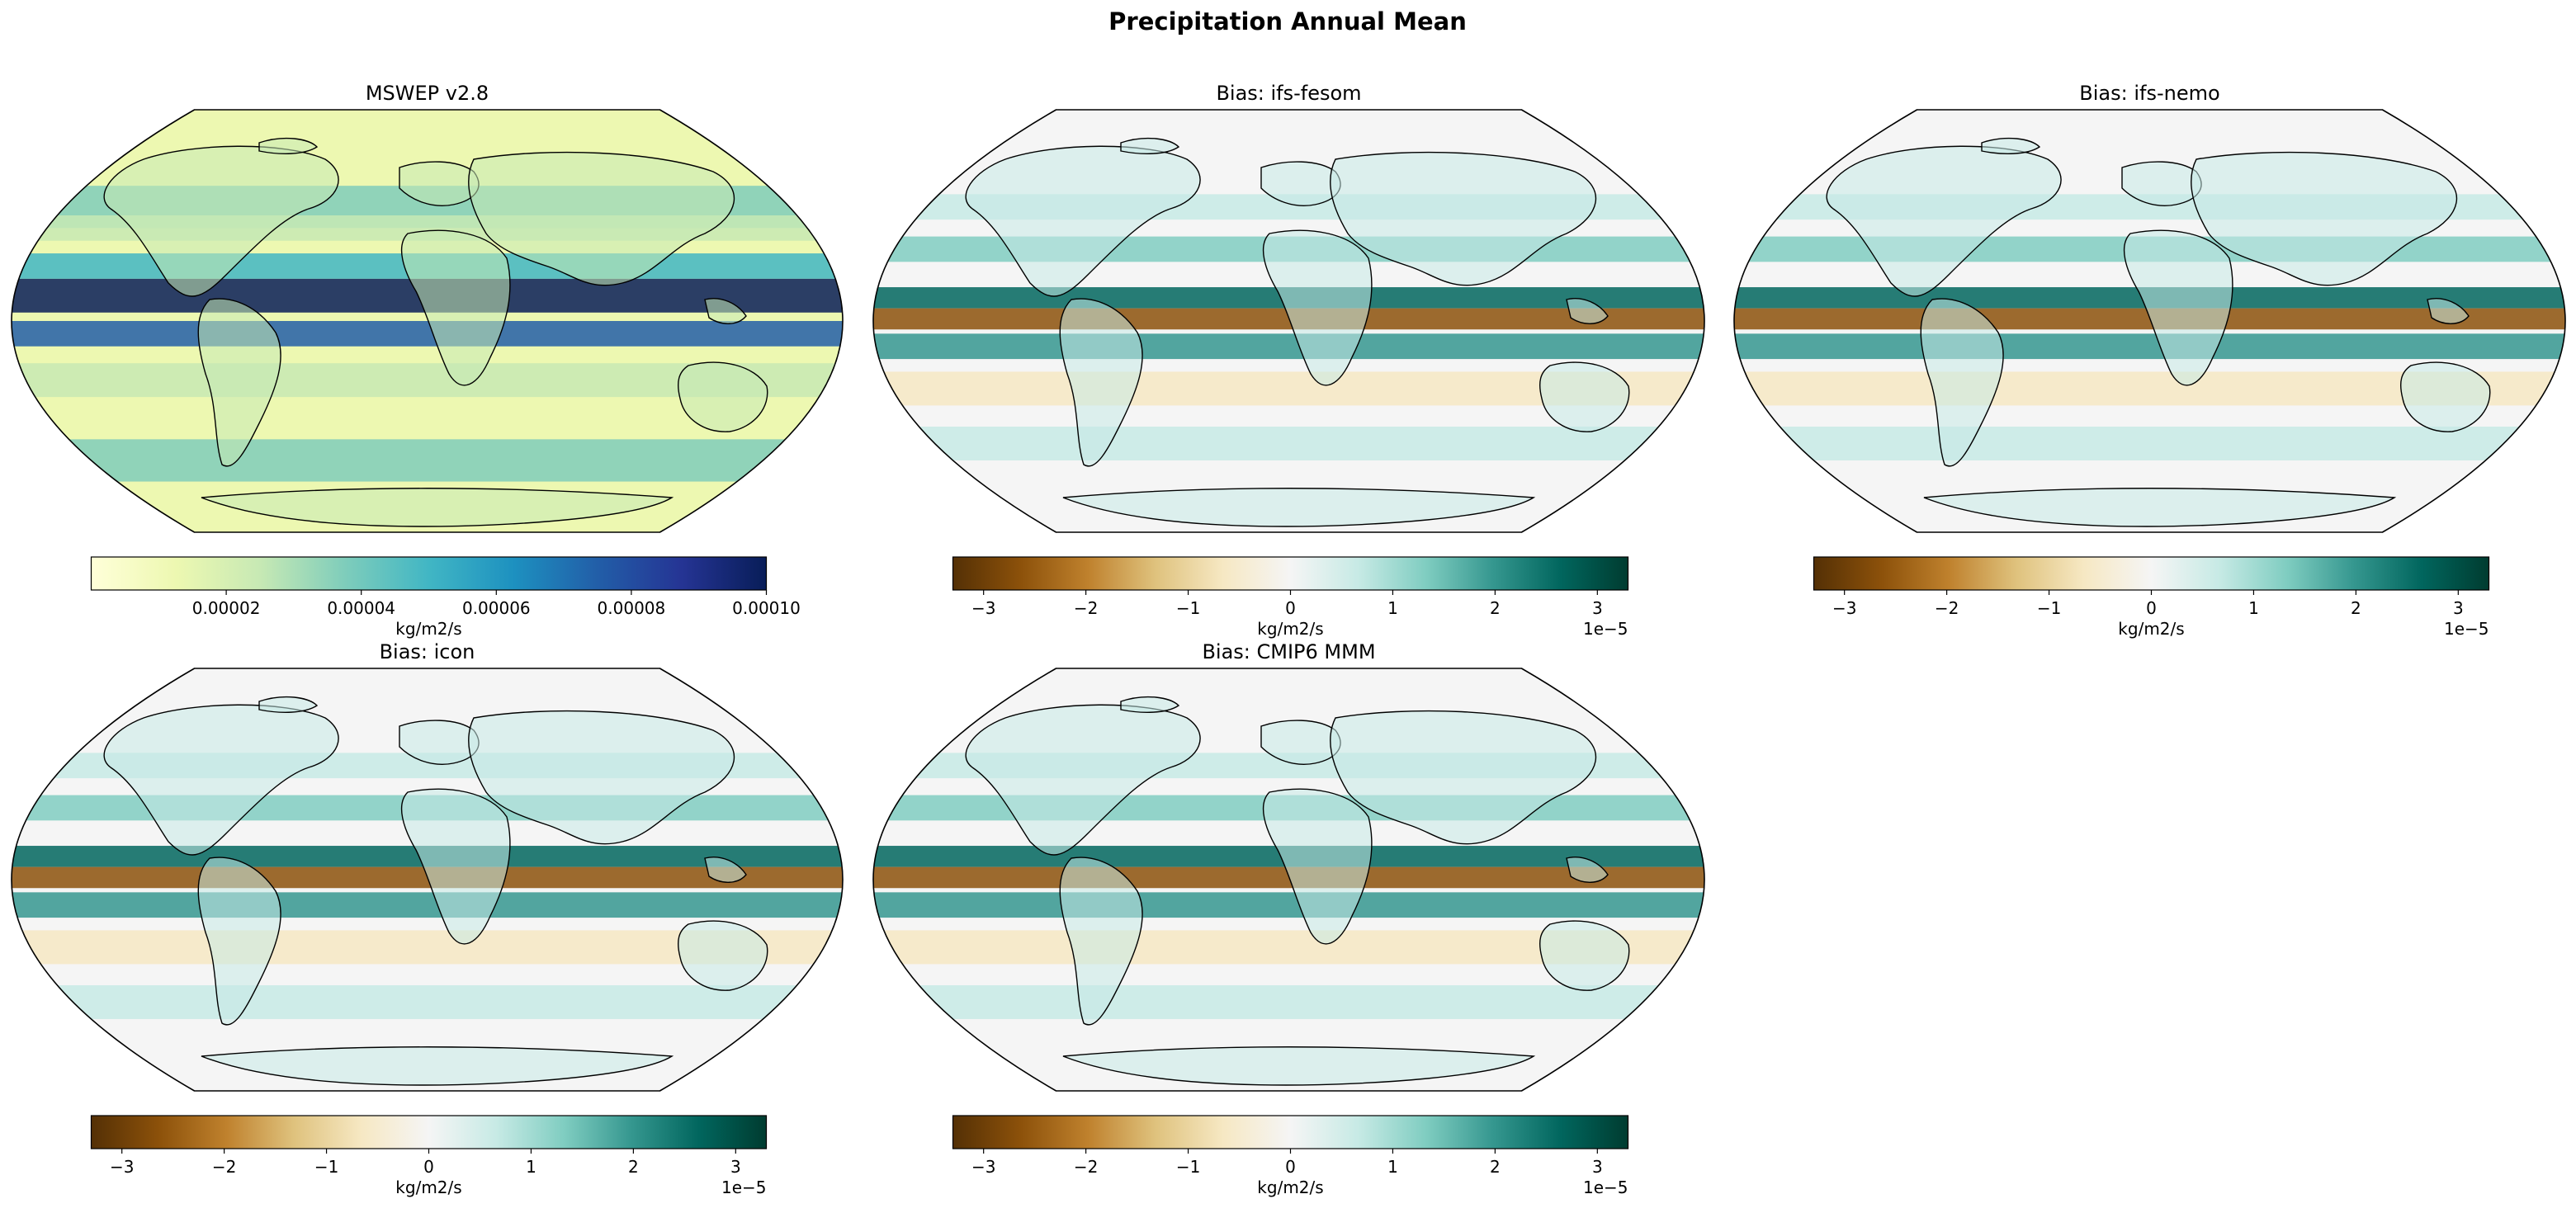 This screenshot has width=2576, height=1213. I want to click on panel-title: Bias: ifs-nemo, so click(2149, 93).